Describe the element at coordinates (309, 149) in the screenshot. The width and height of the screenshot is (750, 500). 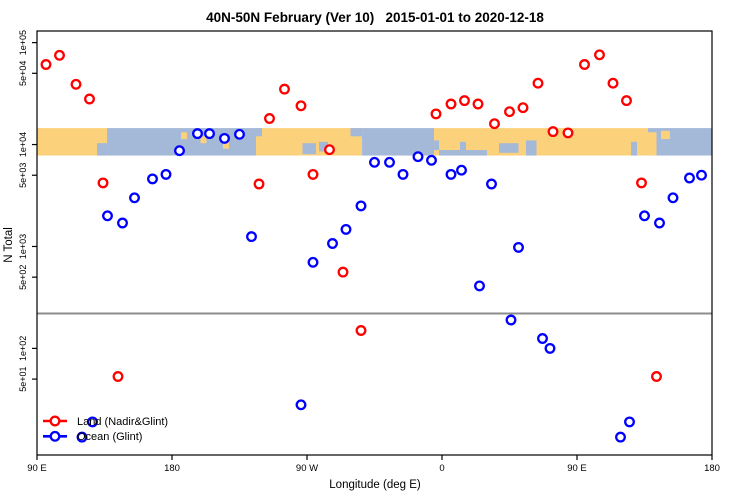
I see `band-detail-great-lakes-west` at that location.